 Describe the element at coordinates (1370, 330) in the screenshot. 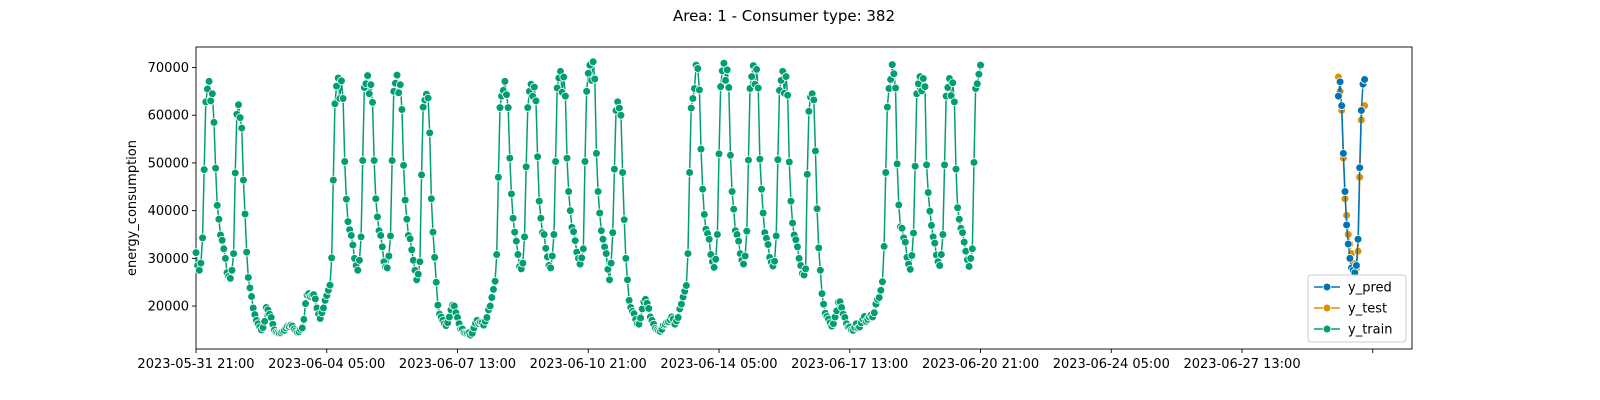

I see `legend-label: y_train` at that location.